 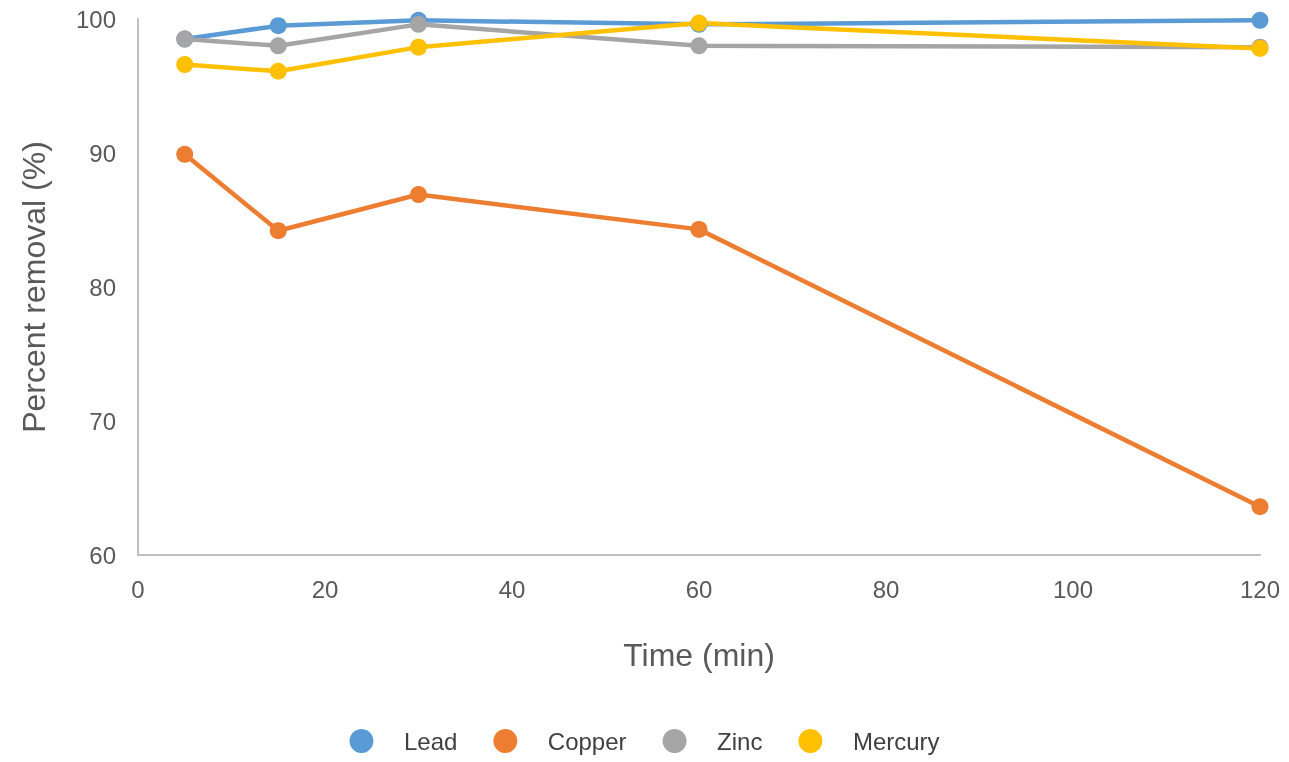 What do you see at coordinates (430, 741) in the screenshot?
I see `legend-label: Lead` at bounding box center [430, 741].